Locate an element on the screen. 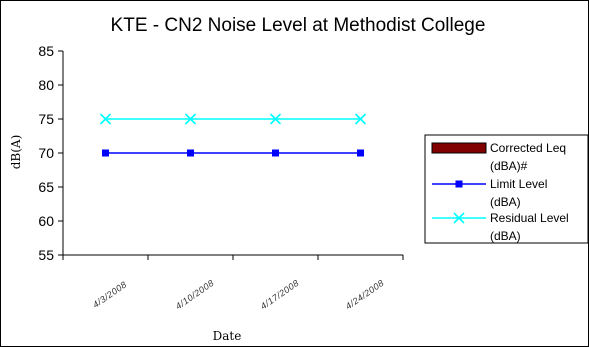 This screenshot has height=347, width=589. y-tick-label: 60 is located at coordinates (46, 221).